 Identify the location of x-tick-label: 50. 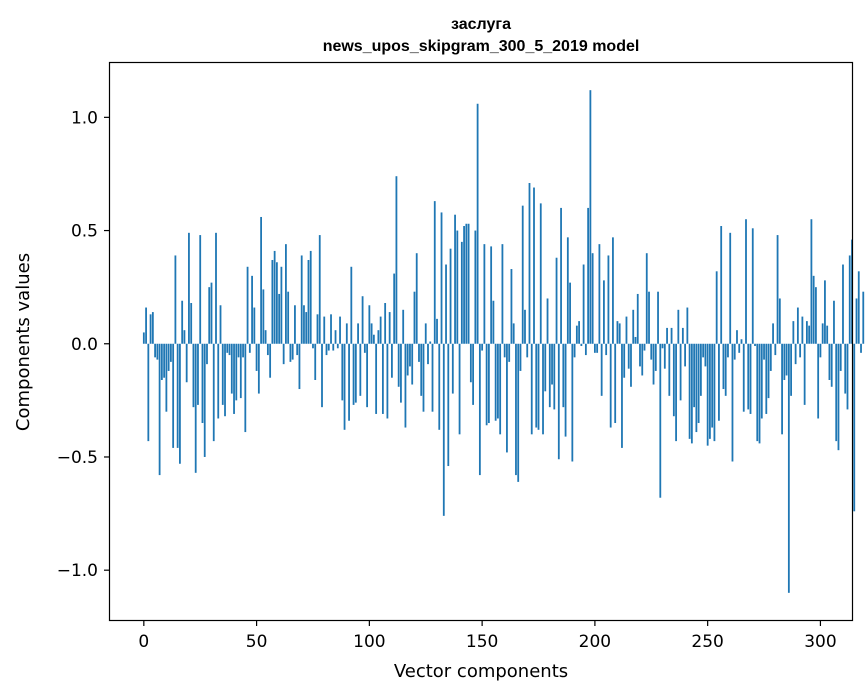
(257, 642).